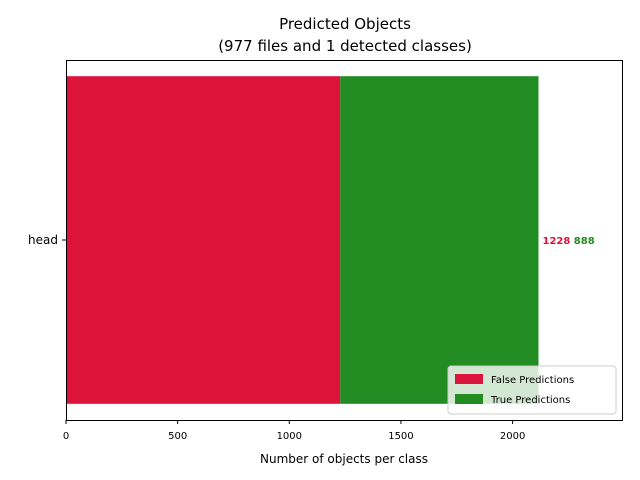 The width and height of the screenshot is (640, 480). What do you see at coordinates (556, 241) in the screenshot?
I see `data-label-part: 1228` at bounding box center [556, 241].